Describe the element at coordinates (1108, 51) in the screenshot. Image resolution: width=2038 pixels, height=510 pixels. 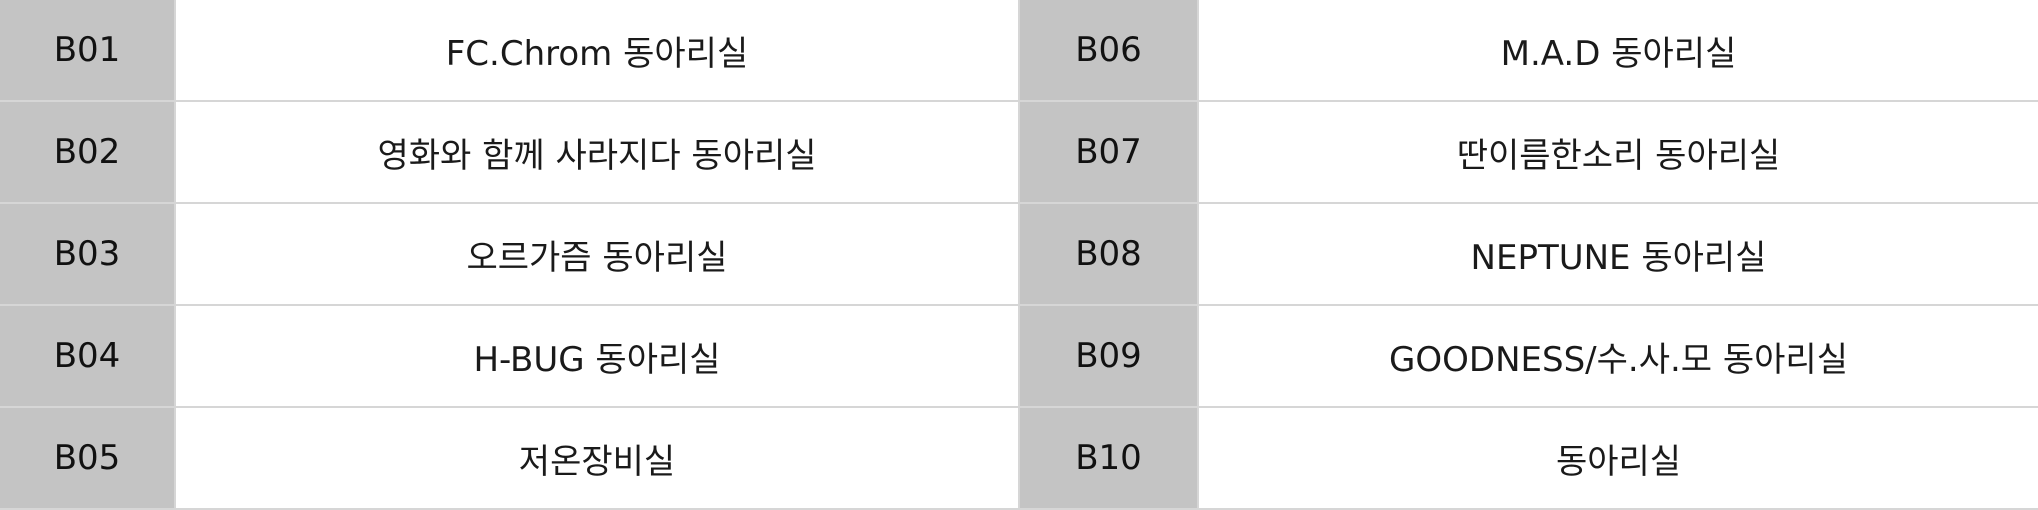
I see `room-code-cell: B06` at that location.